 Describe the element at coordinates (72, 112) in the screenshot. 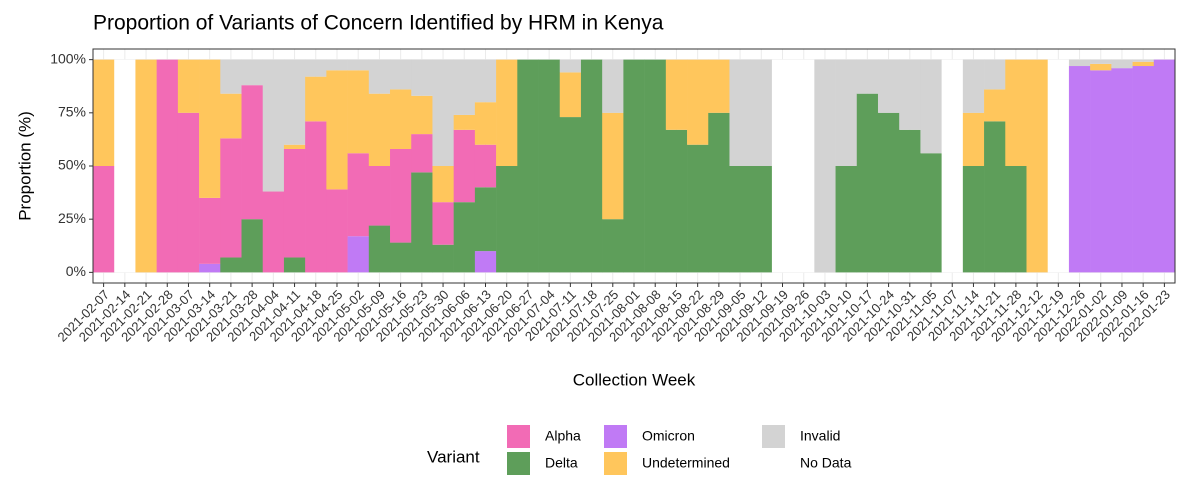

I see `y-tick-label: 75%` at that location.